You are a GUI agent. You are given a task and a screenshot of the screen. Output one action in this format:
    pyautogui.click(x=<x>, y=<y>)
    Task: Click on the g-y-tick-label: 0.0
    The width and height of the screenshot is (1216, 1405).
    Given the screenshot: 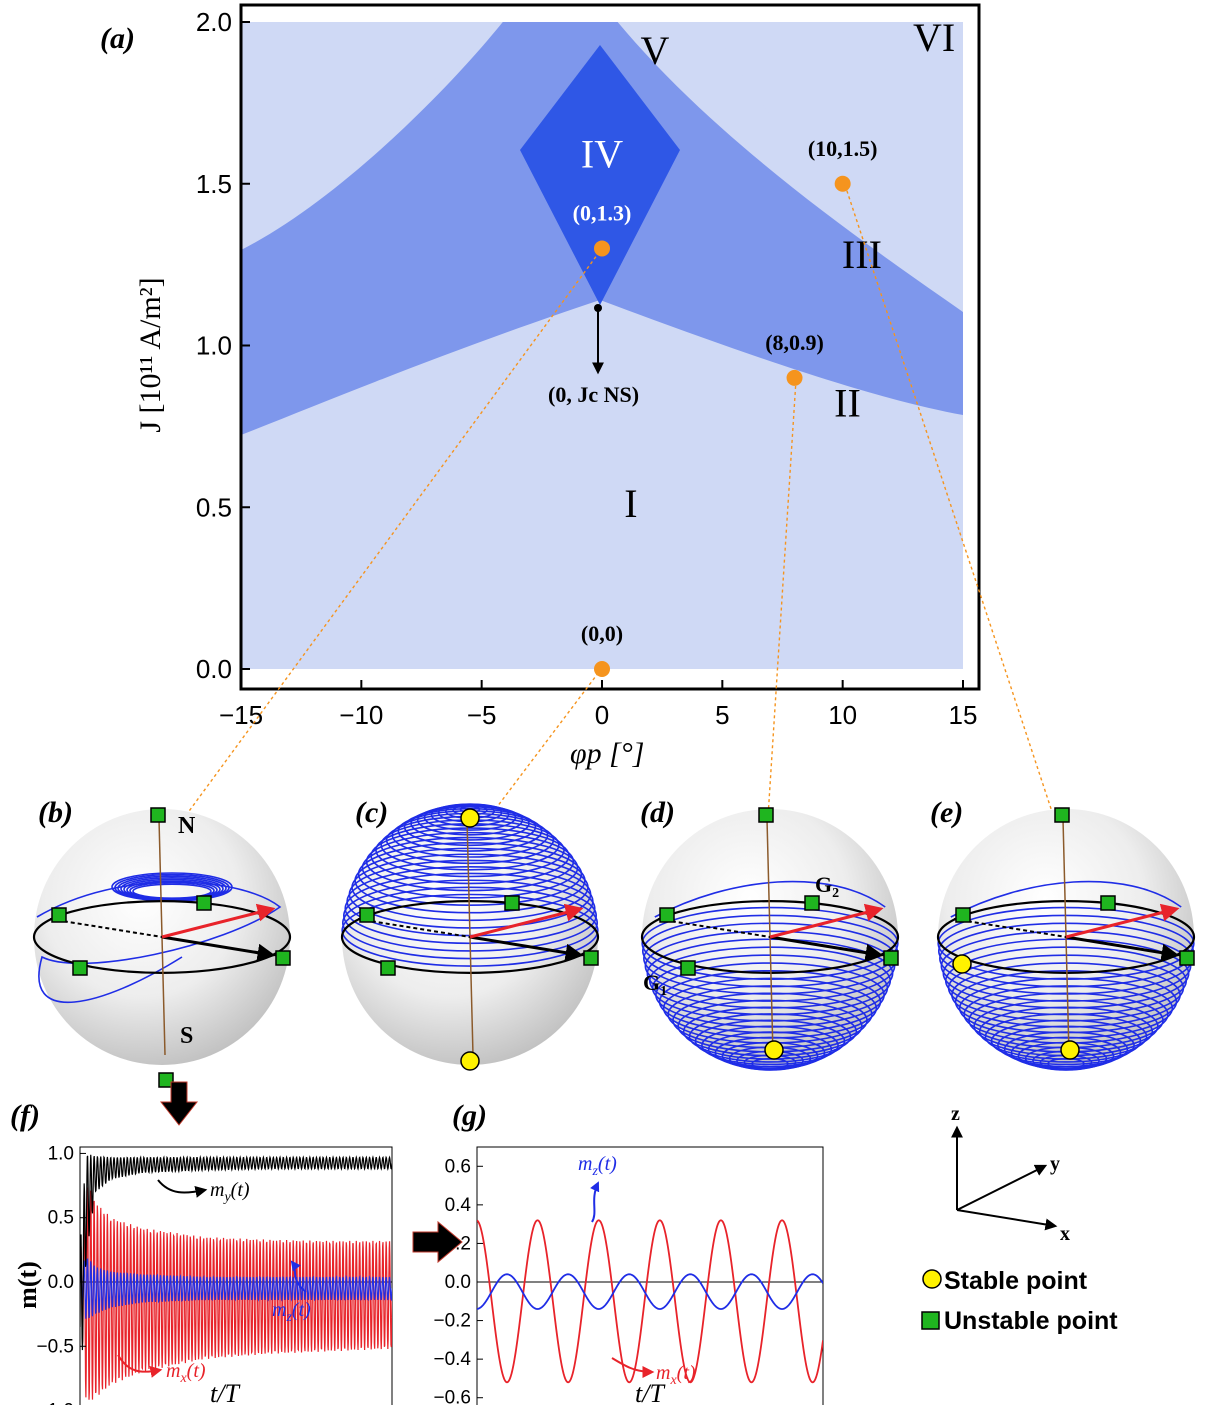 What is the action you would take?
    pyautogui.click(x=458, y=1282)
    